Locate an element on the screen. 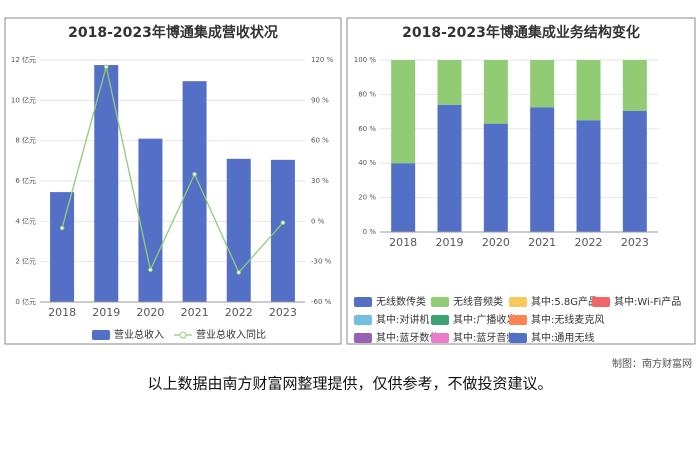 The image size is (700, 467). y2-tick-label: 90 % is located at coordinates (320, 100).